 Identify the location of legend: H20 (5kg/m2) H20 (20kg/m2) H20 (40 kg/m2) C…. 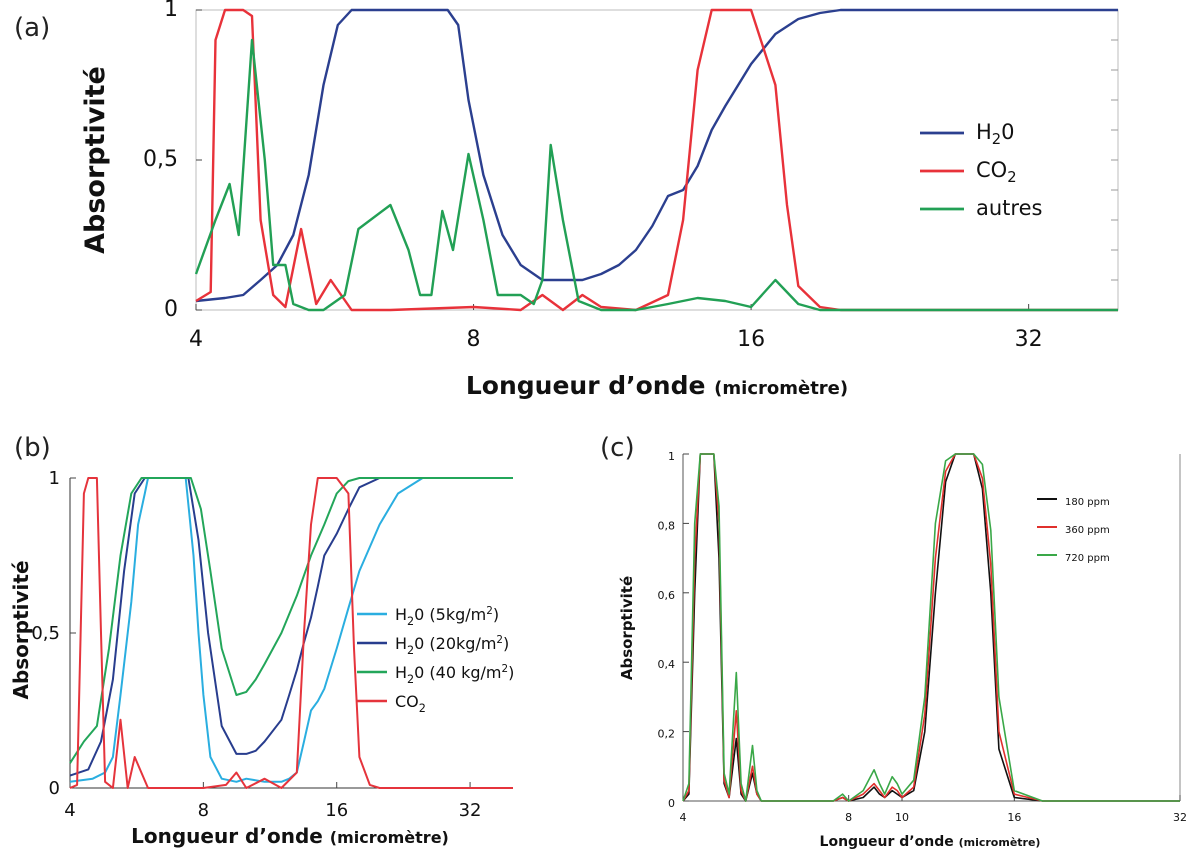
(435, 660).